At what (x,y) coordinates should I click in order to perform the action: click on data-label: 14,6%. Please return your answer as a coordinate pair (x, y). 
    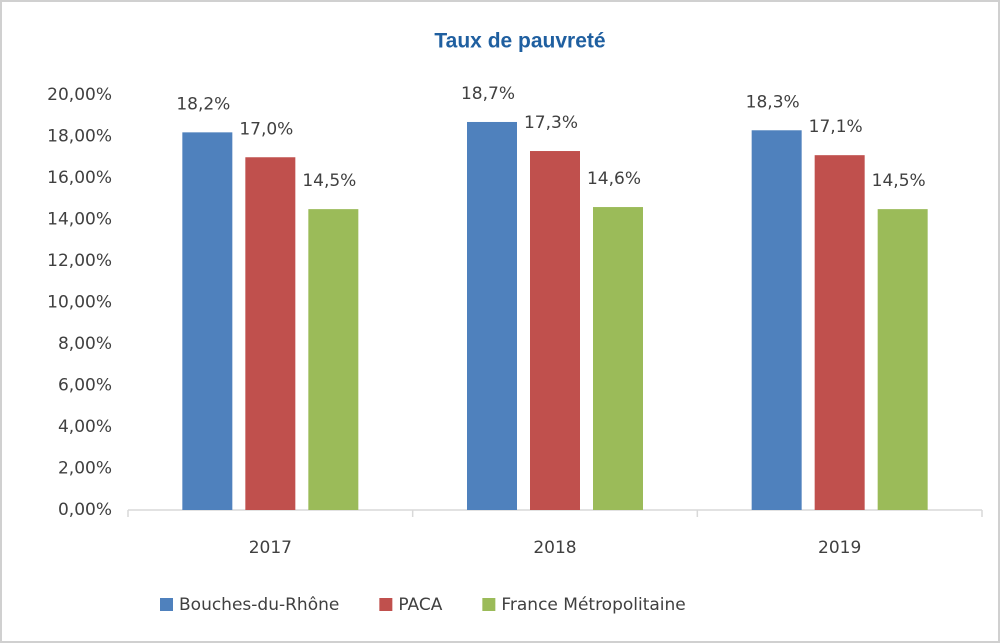
    Looking at the image, I should click on (614, 179).